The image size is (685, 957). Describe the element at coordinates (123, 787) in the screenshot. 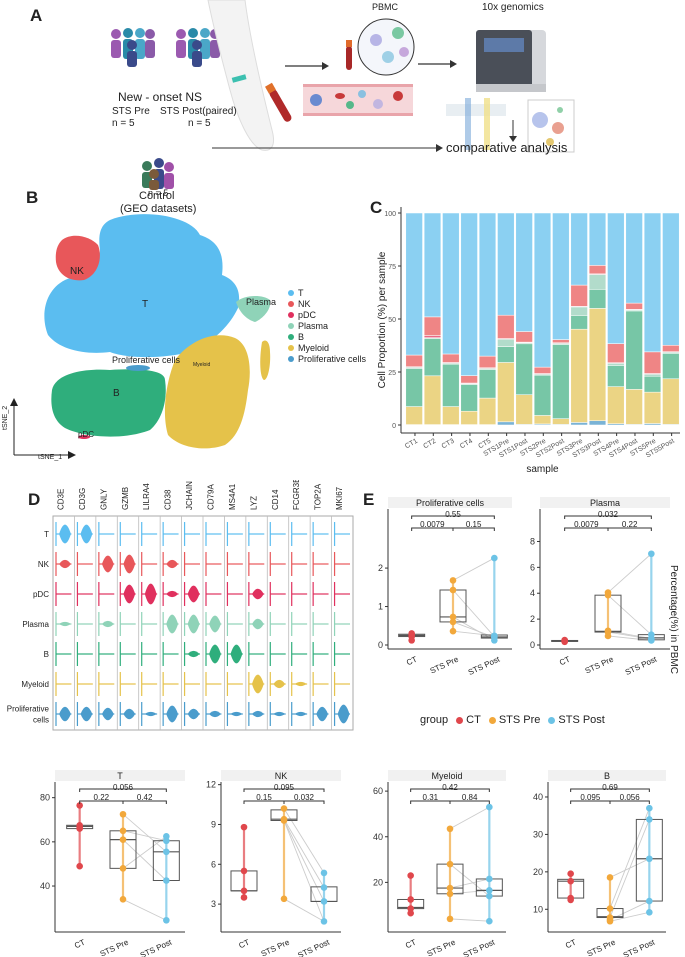

I see `p-value-label: 0.056` at that location.